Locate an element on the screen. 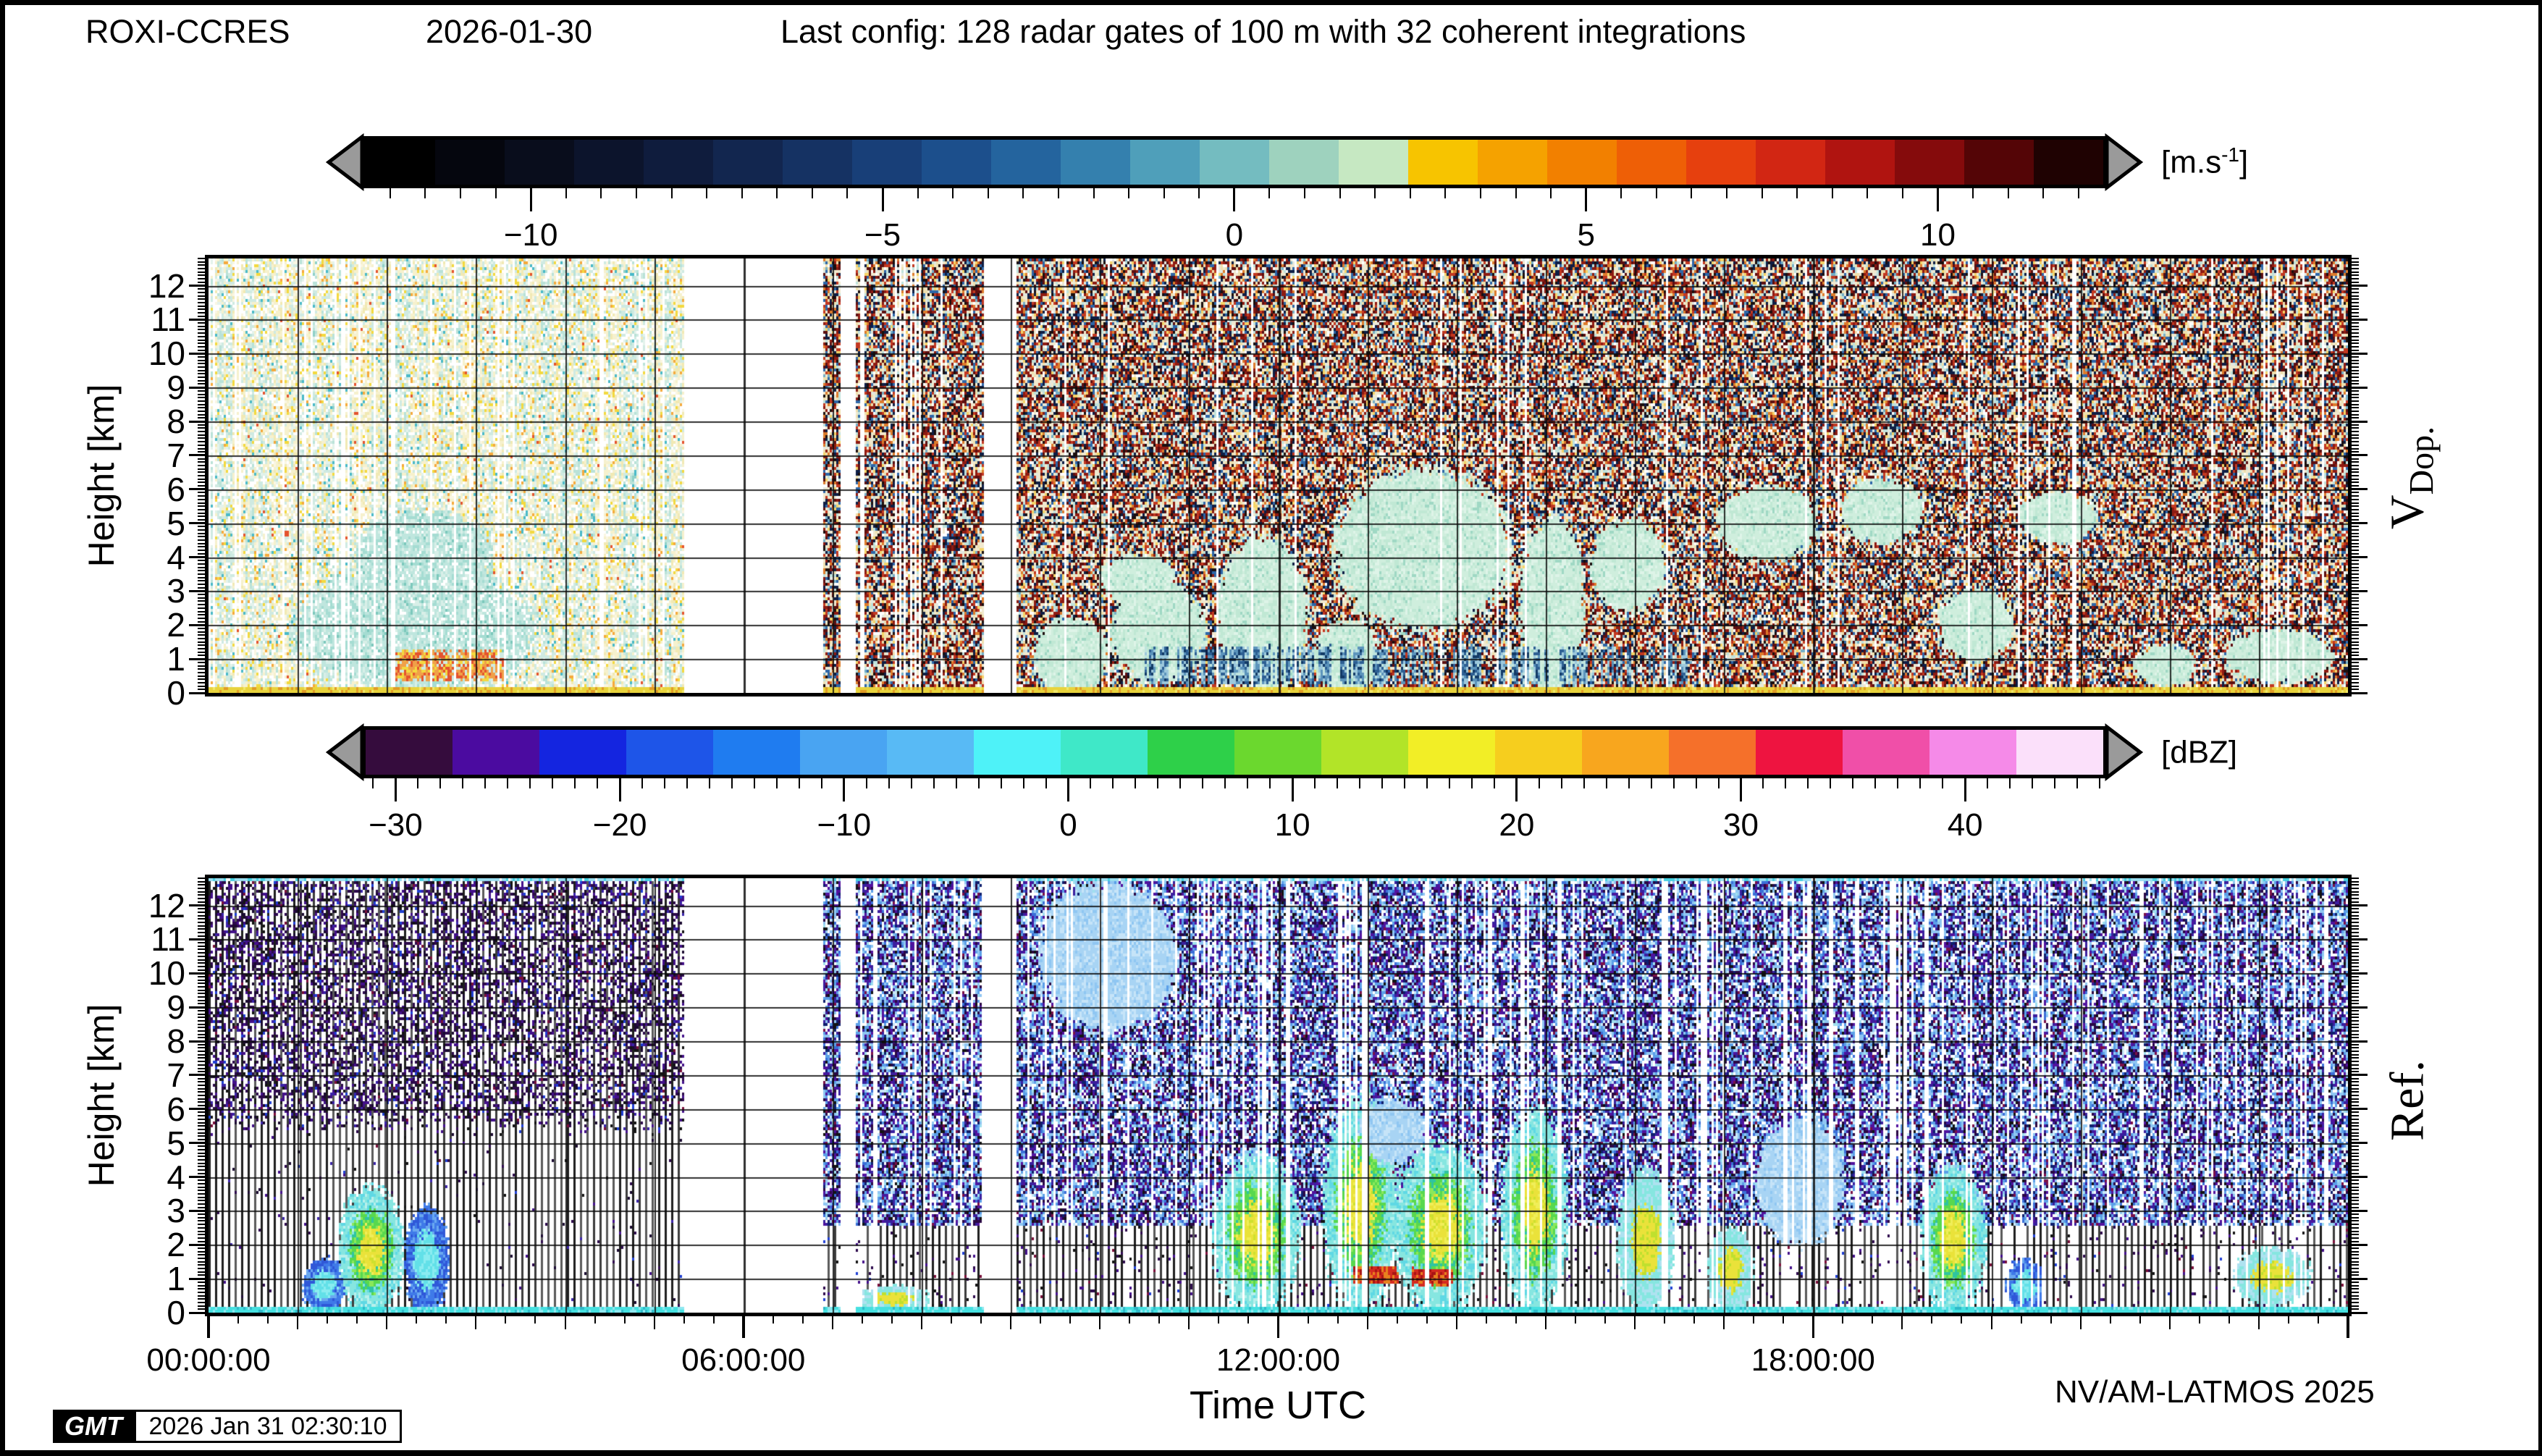  date-label: 2026-01-30 is located at coordinates (509, 32).